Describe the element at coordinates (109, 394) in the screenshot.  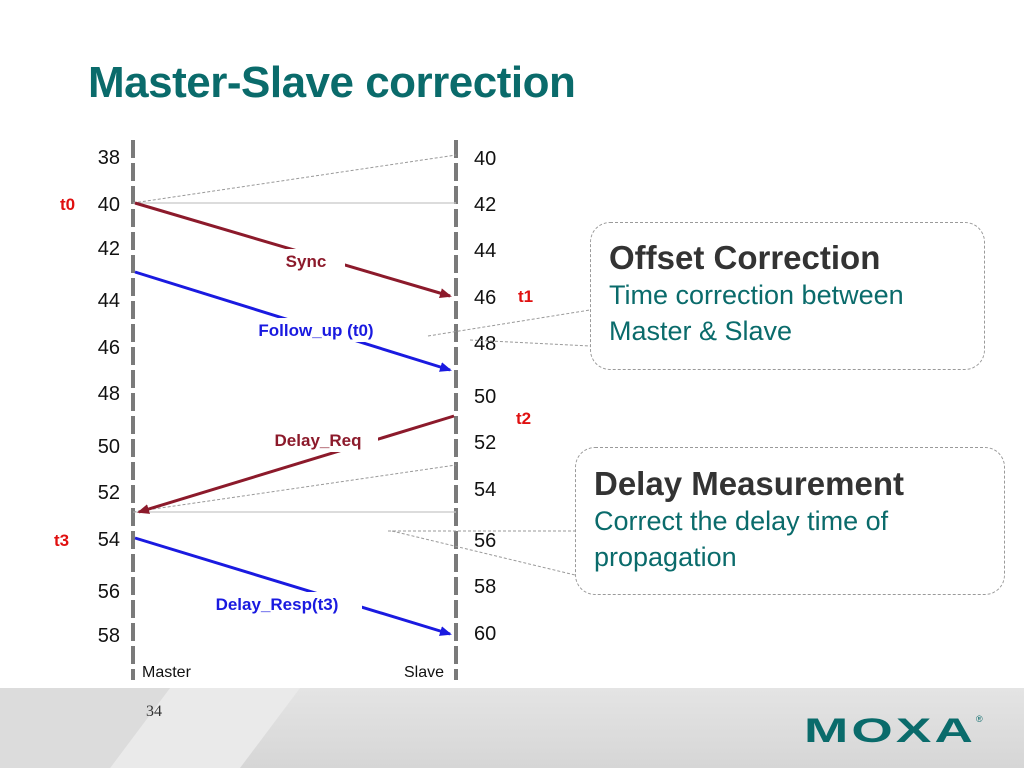
I see `master-tick-label: 48` at that location.